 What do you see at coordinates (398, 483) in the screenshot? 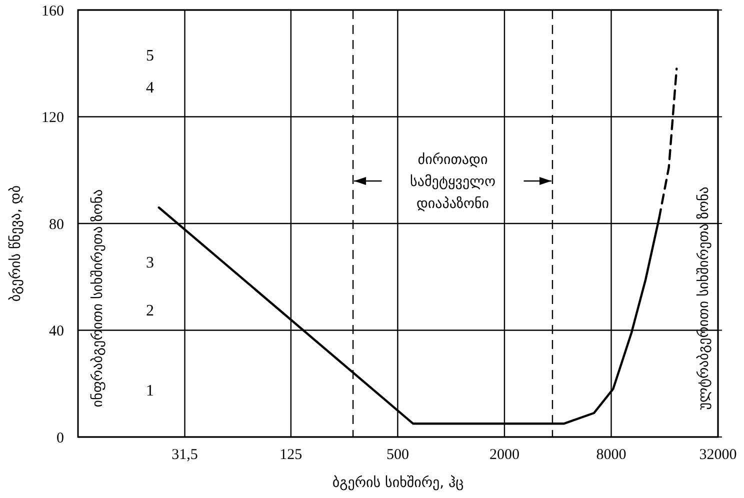
I see `x-axis-title: ბგერის სიხშირე, ჰც` at bounding box center [398, 483].